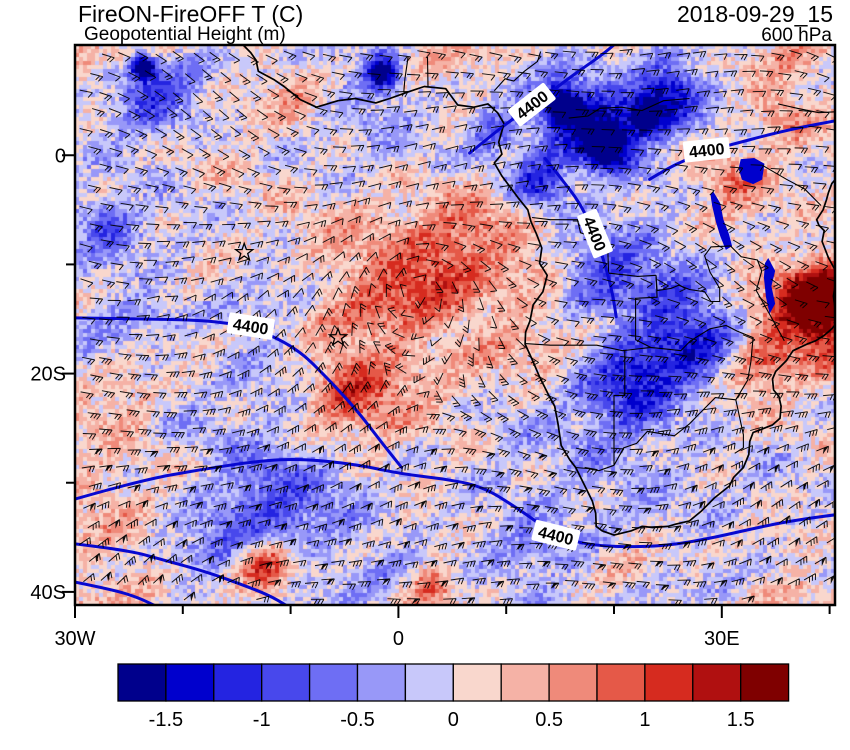  I want to click on colorbar: -1.5 -1 -0.5 0 0.5 1 1.5, so click(453, 697).